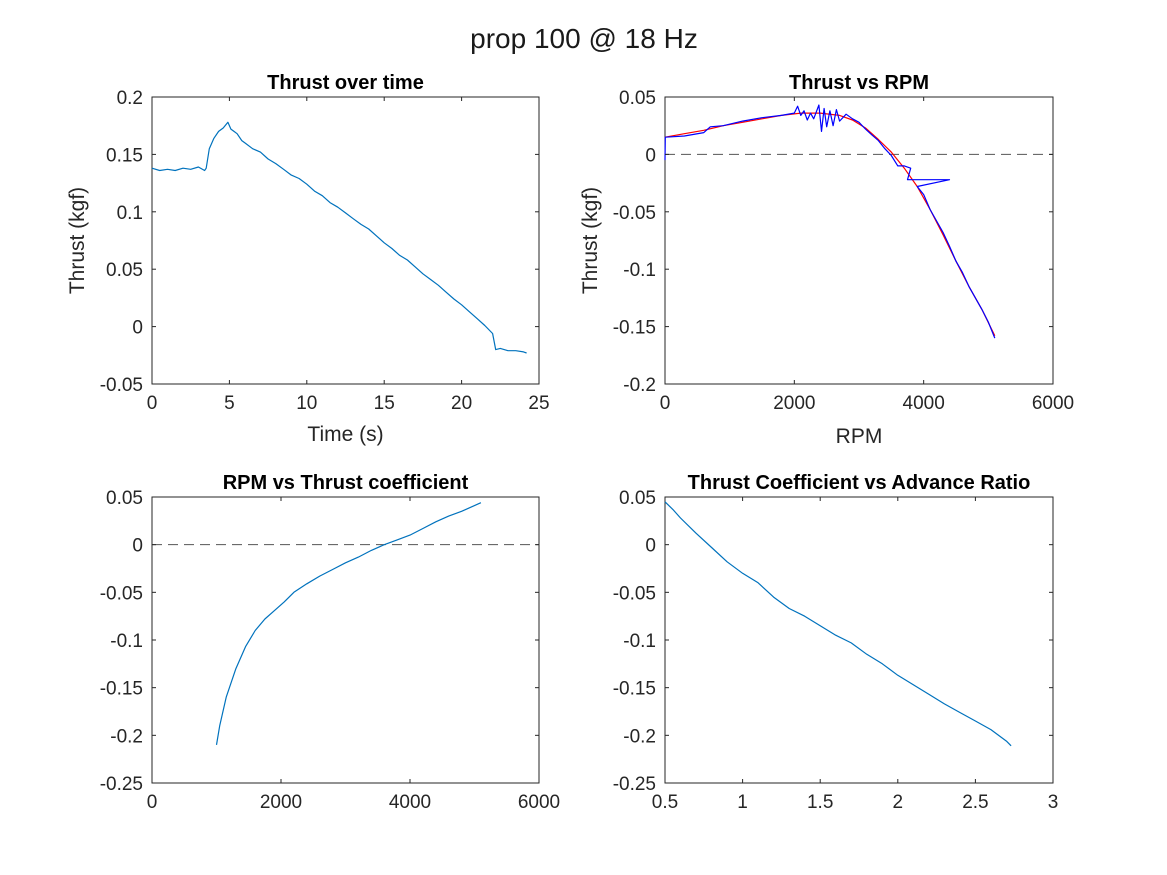 The width and height of the screenshot is (1167, 875). What do you see at coordinates (898, 802) in the screenshot?
I see `x-tick-label: 2` at bounding box center [898, 802].